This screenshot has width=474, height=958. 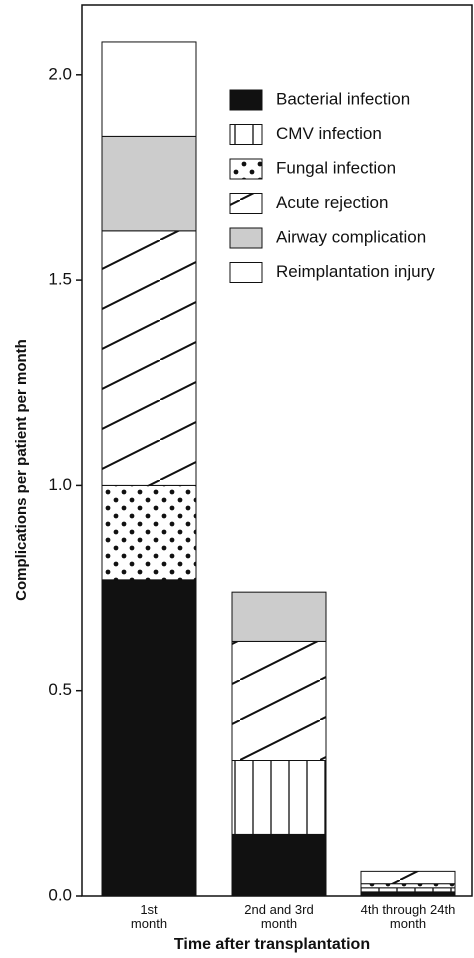 I want to click on legend-label: Reimplantation injury, so click(x=355, y=271).